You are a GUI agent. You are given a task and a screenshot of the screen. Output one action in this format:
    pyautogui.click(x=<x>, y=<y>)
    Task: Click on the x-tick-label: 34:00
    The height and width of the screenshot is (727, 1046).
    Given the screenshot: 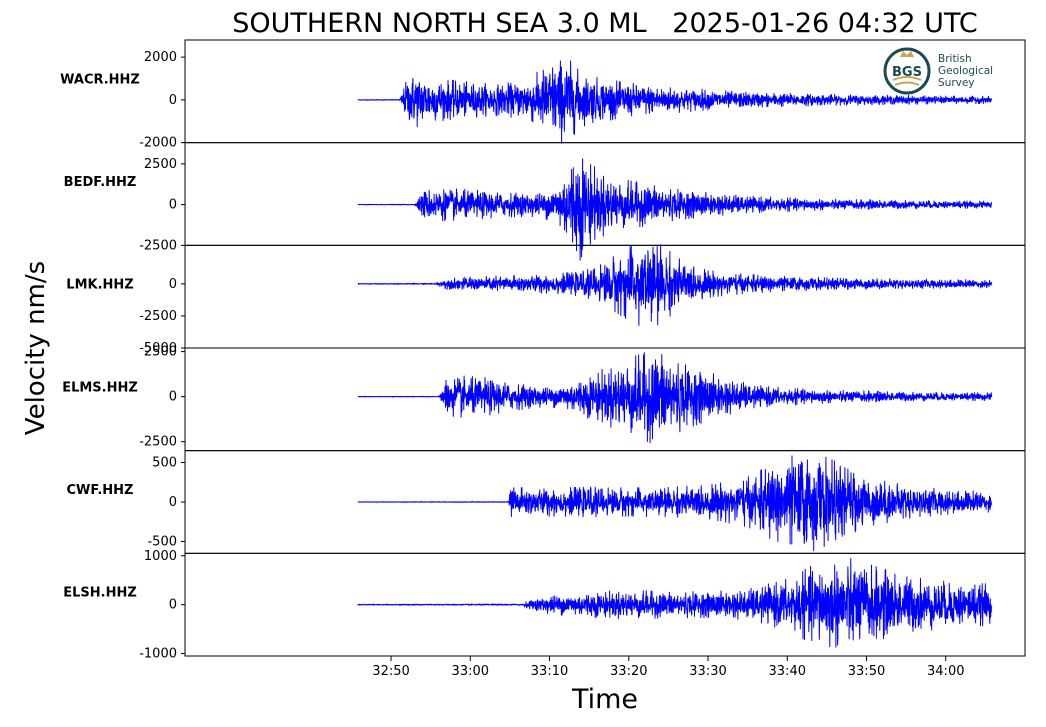 What is the action you would take?
    pyautogui.click(x=945, y=671)
    